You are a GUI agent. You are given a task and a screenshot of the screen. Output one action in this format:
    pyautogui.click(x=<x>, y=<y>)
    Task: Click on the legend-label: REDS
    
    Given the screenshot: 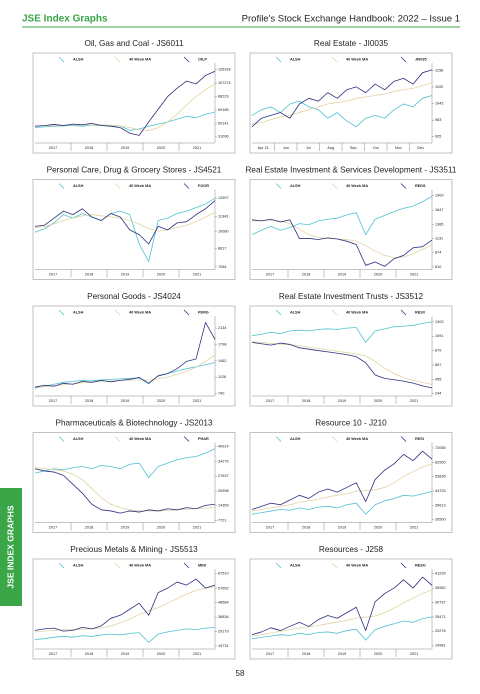 What is the action you would take?
    pyautogui.click(x=420, y=186)
    